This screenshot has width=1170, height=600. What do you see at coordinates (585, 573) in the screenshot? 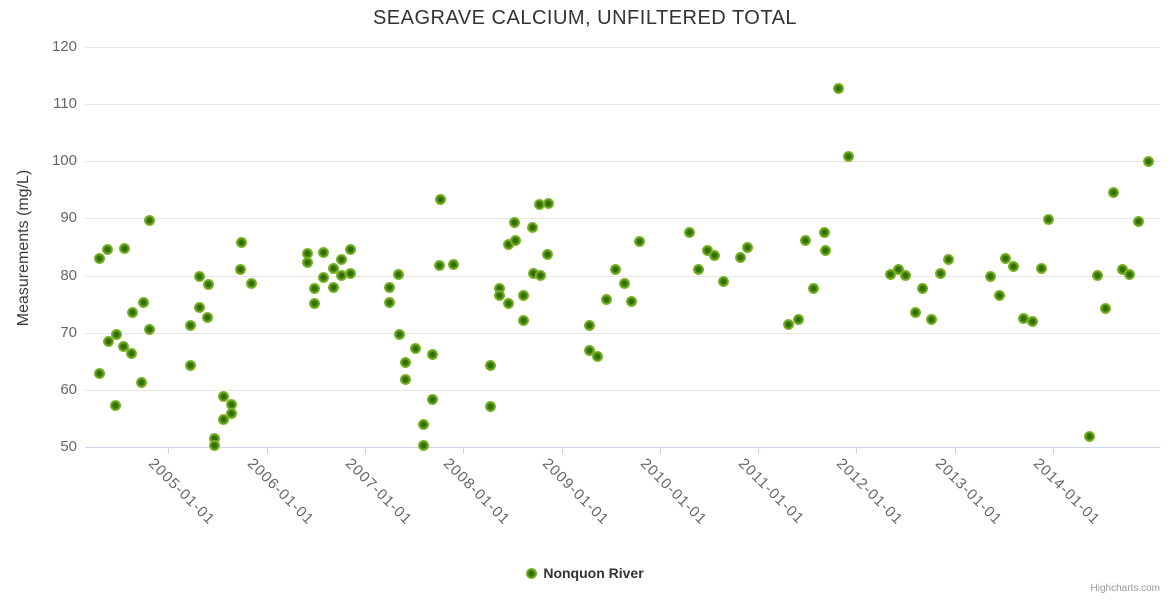
I see `legend-item: Nonquon River` at bounding box center [585, 573].